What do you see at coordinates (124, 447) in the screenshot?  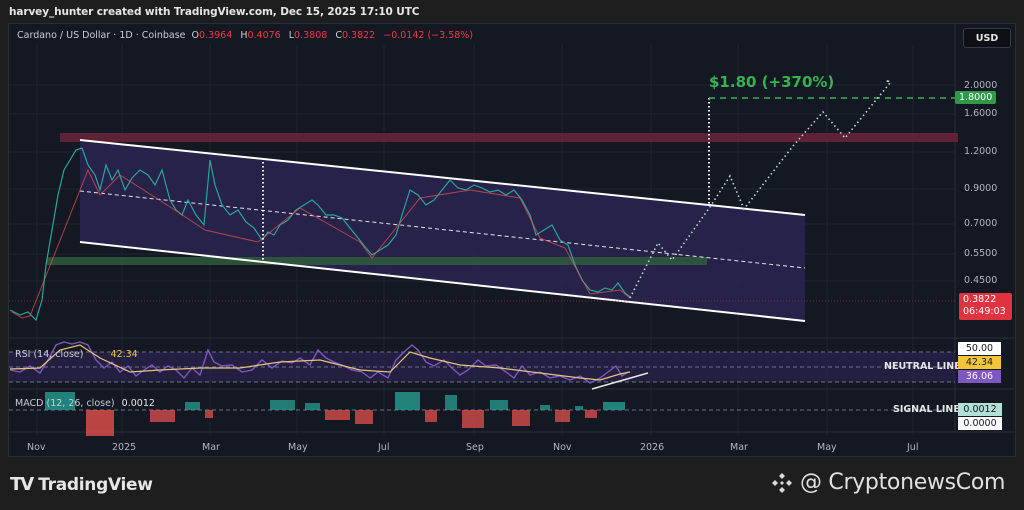 I see `time-tick: 2025` at bounding box center [124, 447].